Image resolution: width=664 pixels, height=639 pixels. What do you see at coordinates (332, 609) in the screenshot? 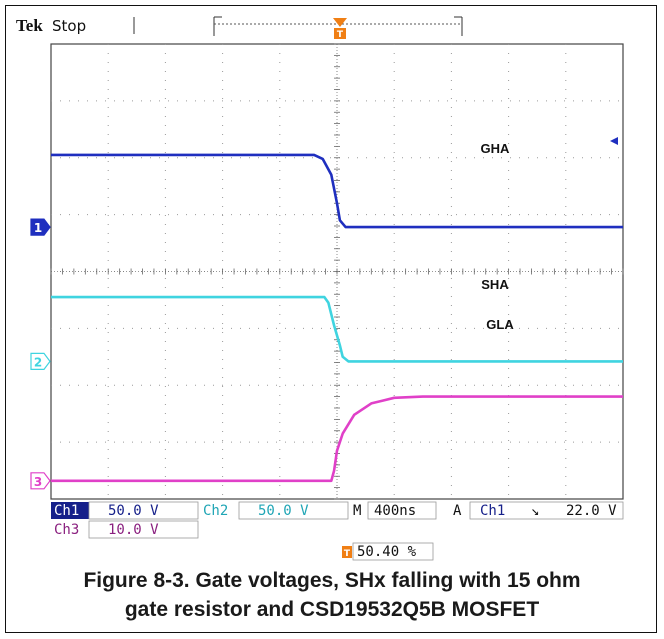
I see `figure-caption-line2: gate resistor and CSD19532Q5B MOSFET` at bounding box center [332, 609].